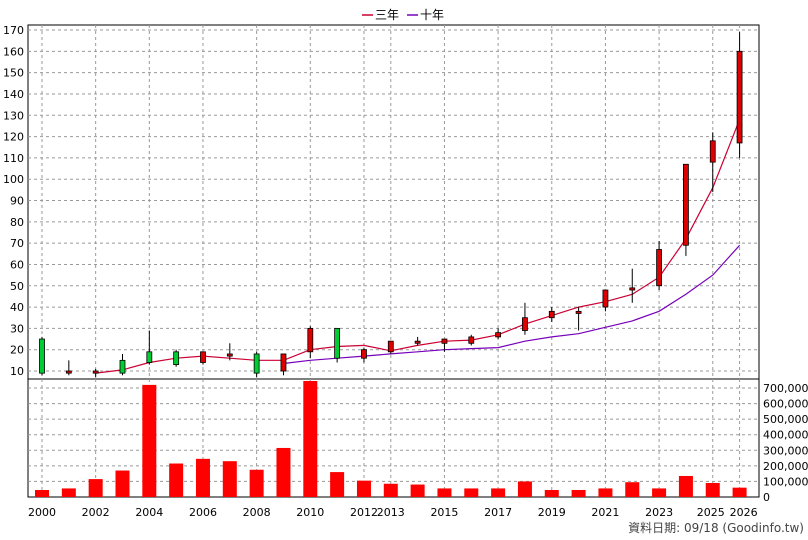 Image resolution: width=808 pixels, height=540 pixels. Describe the element at coordinates (739, 492) in the screenshot. I see `volume-bar-2026` at that location.